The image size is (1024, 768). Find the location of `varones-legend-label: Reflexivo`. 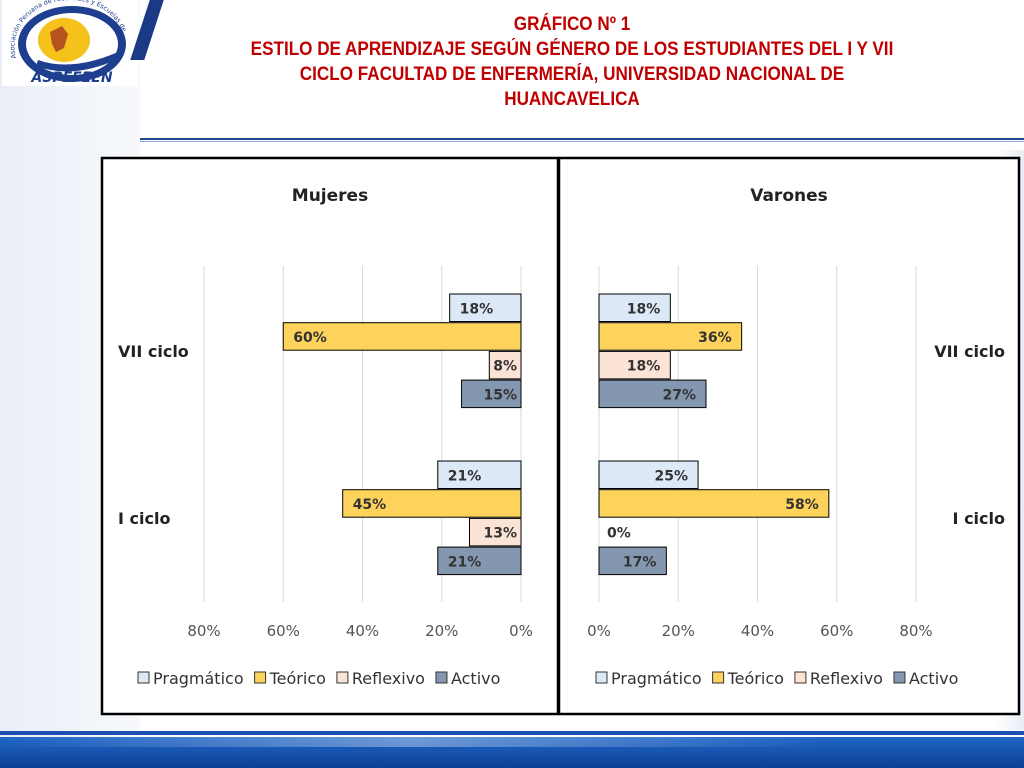

varones-legend-label: Reflexivo is located at coordinates (846, 678).